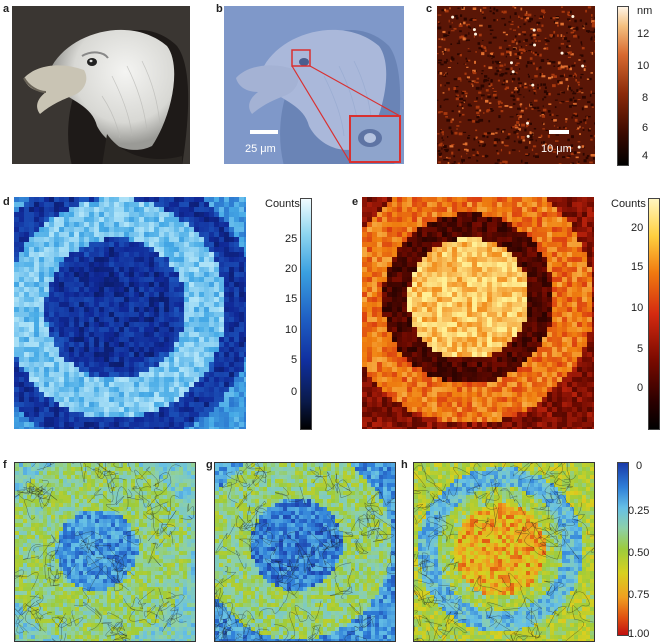 Image resolution: width=667 pixels, height=644 pixels. I want to click on colorbar-tick: 1.00, so click(639, 634).